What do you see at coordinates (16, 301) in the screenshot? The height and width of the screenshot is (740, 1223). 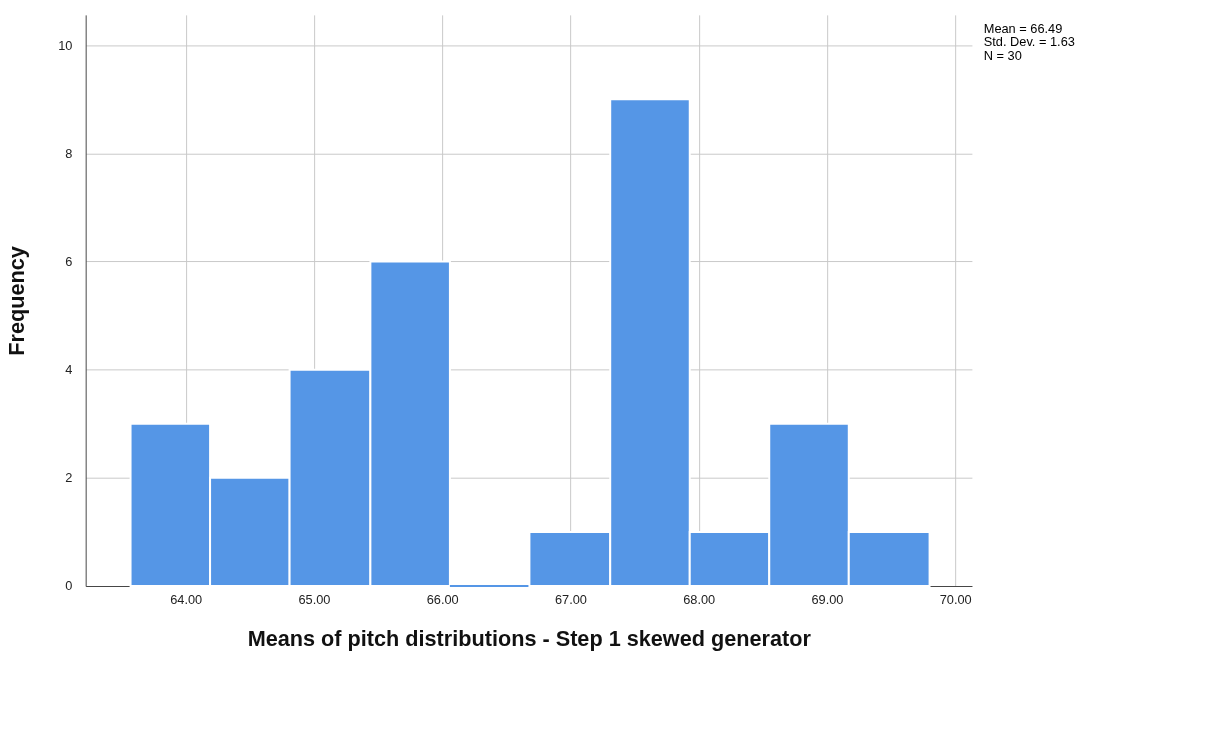 I see `y-axis-title: Frequency` at bounding box center [16, 301].